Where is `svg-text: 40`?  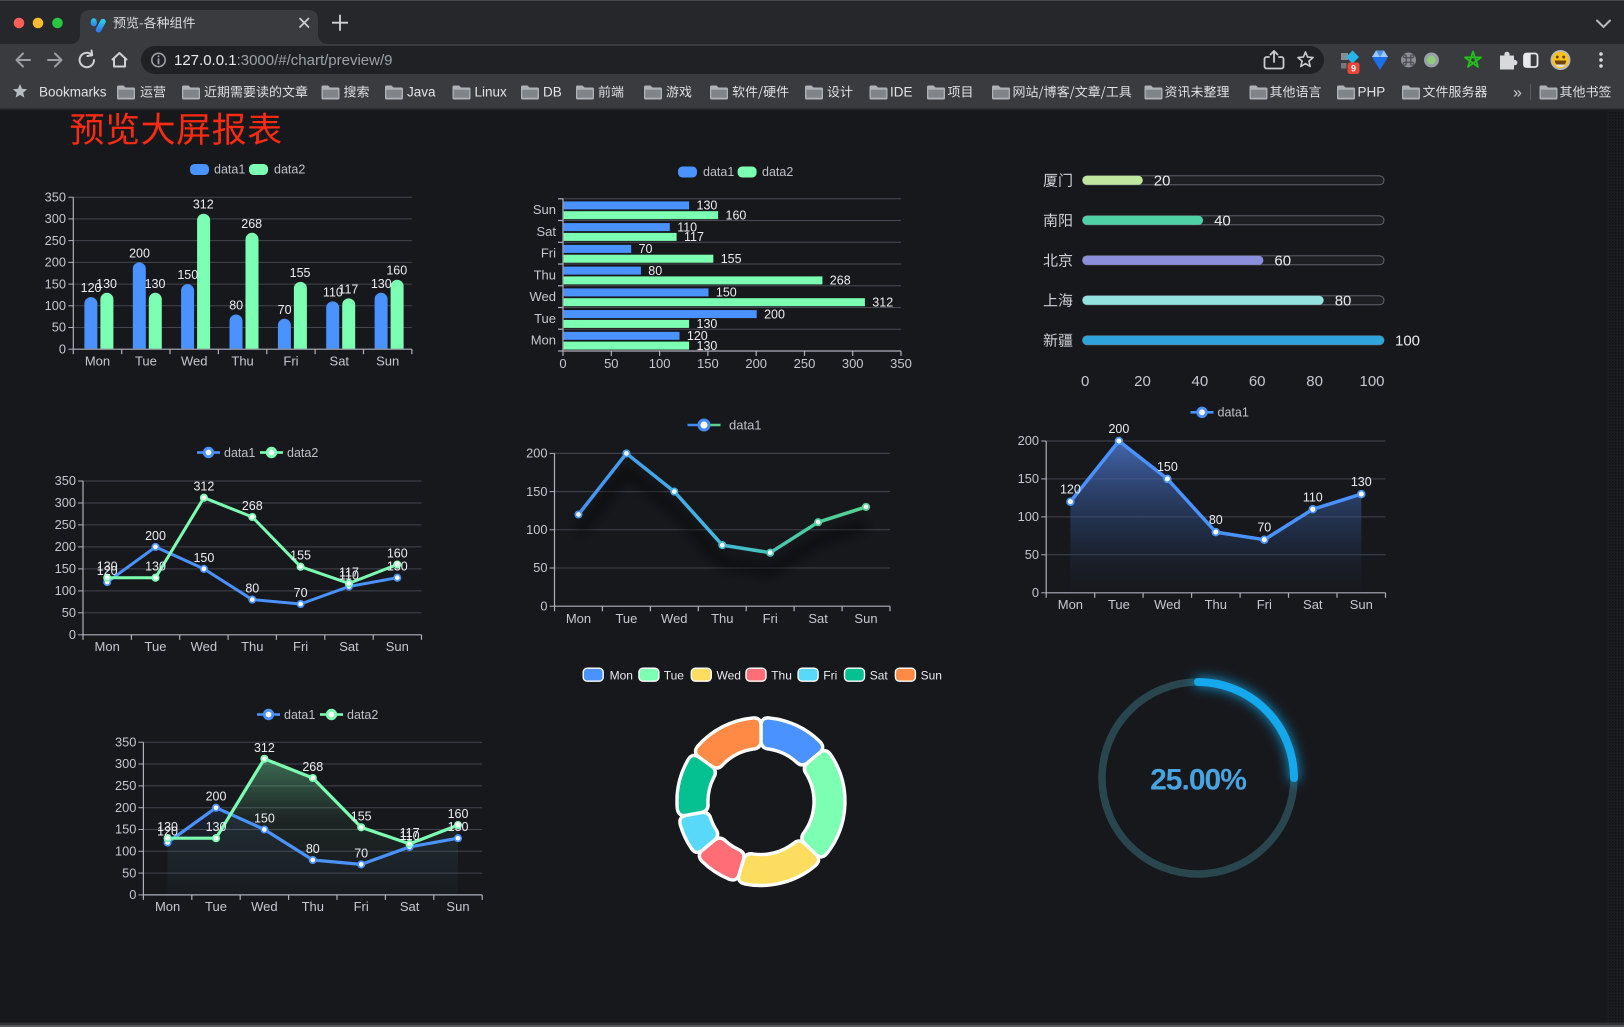
svg-text: 40 is located at coordinates (1222, 220).